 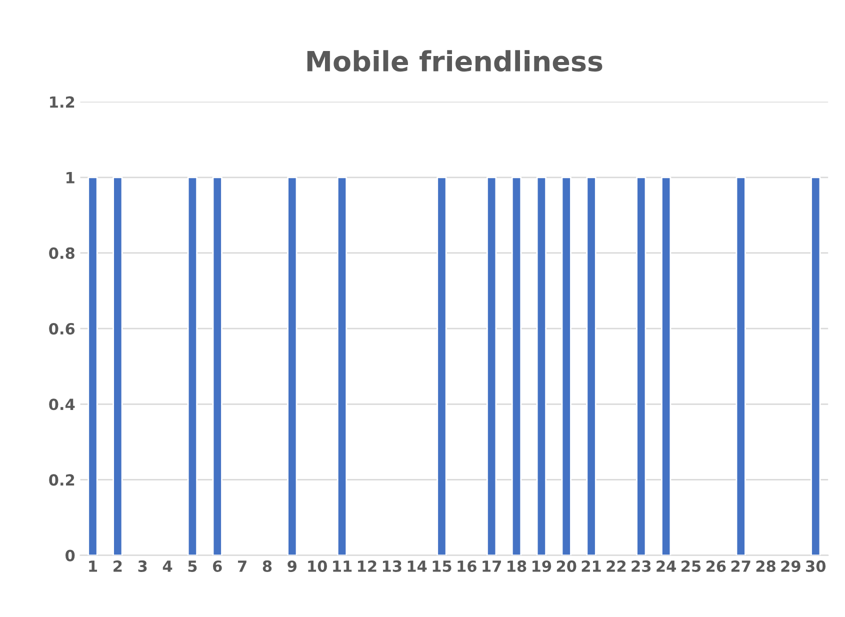 What do you see at coordinates (442, 566) in the screenshot?
I see `x-tick-label: 15` at bounding box center [442, 566].